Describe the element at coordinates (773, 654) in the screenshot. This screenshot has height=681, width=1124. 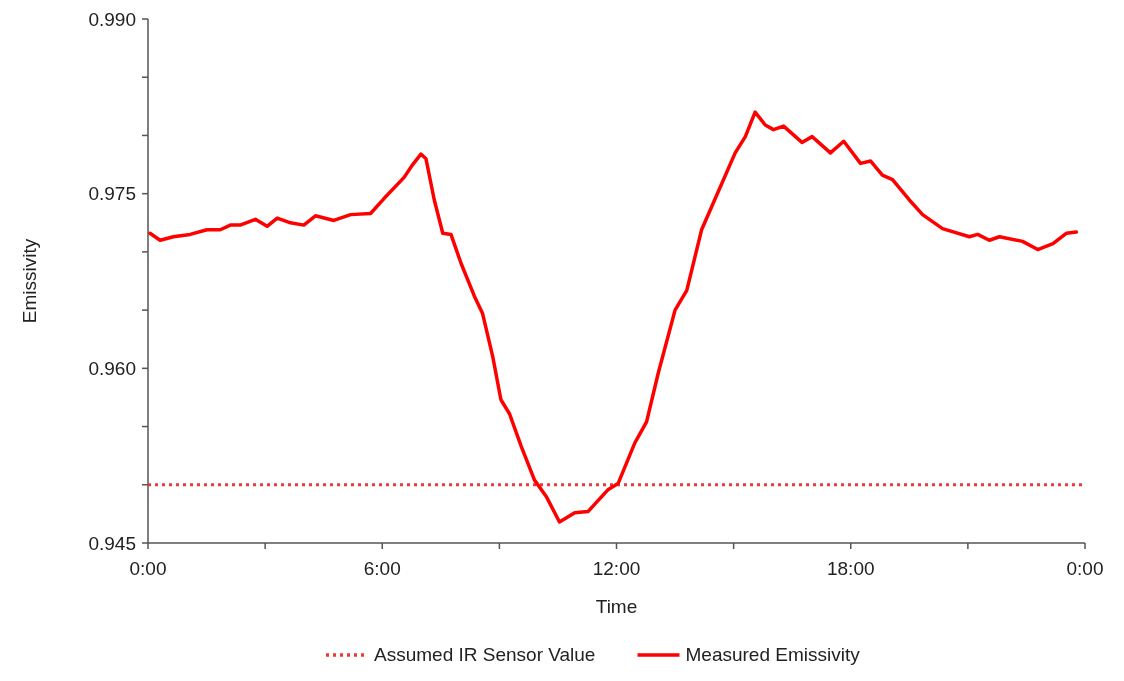
I see `legend-label: Measured Emissivity` at that location.